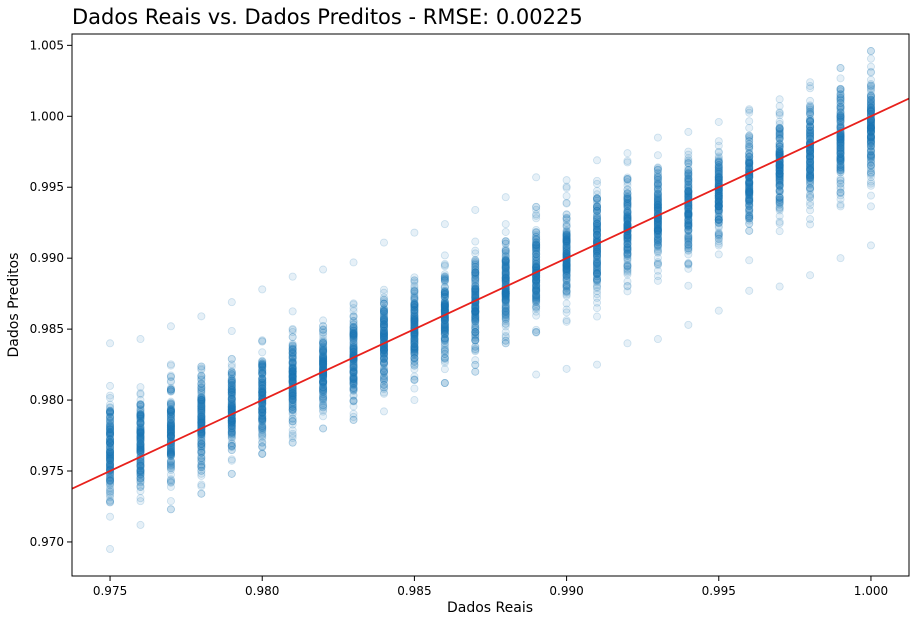  I want to click on y-tick-label: 1.000, so click(47, 116).